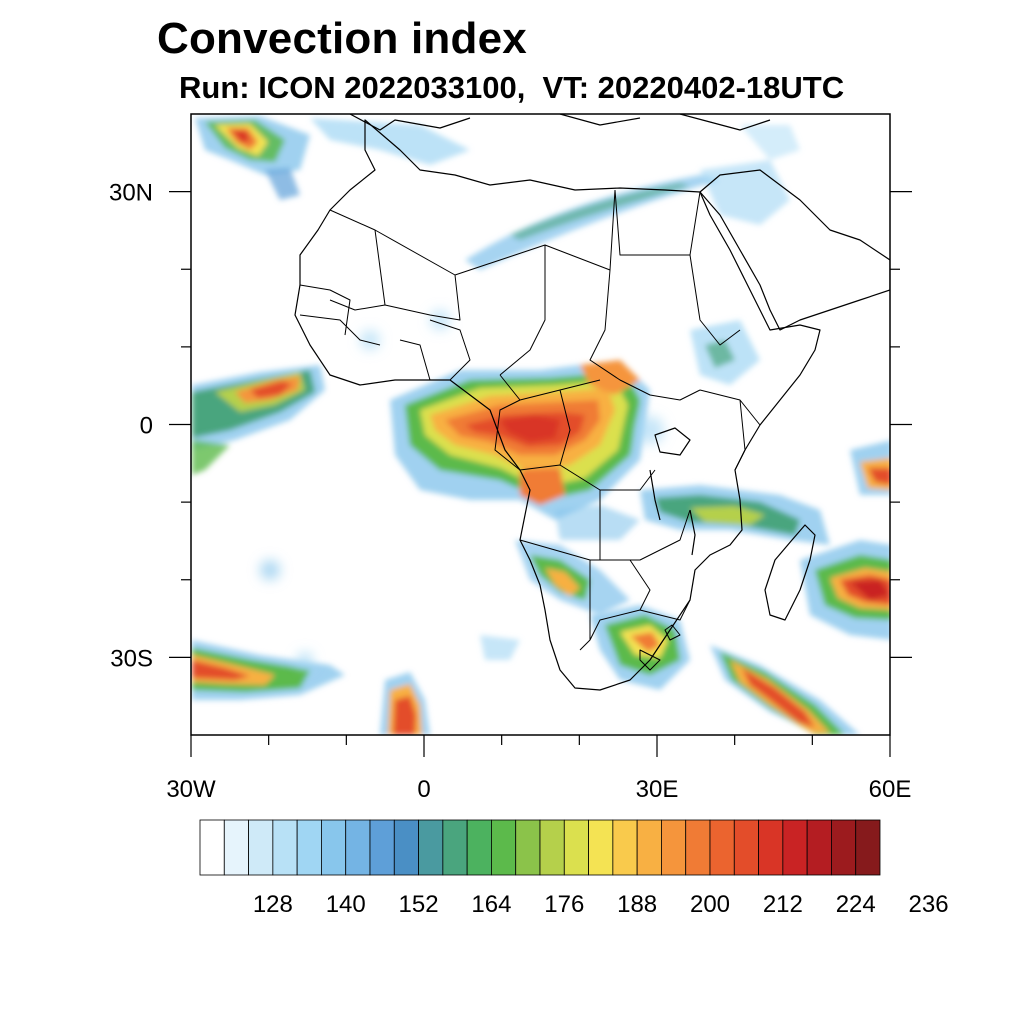  I want to click on madagascar-coastline, so click(790, 572).